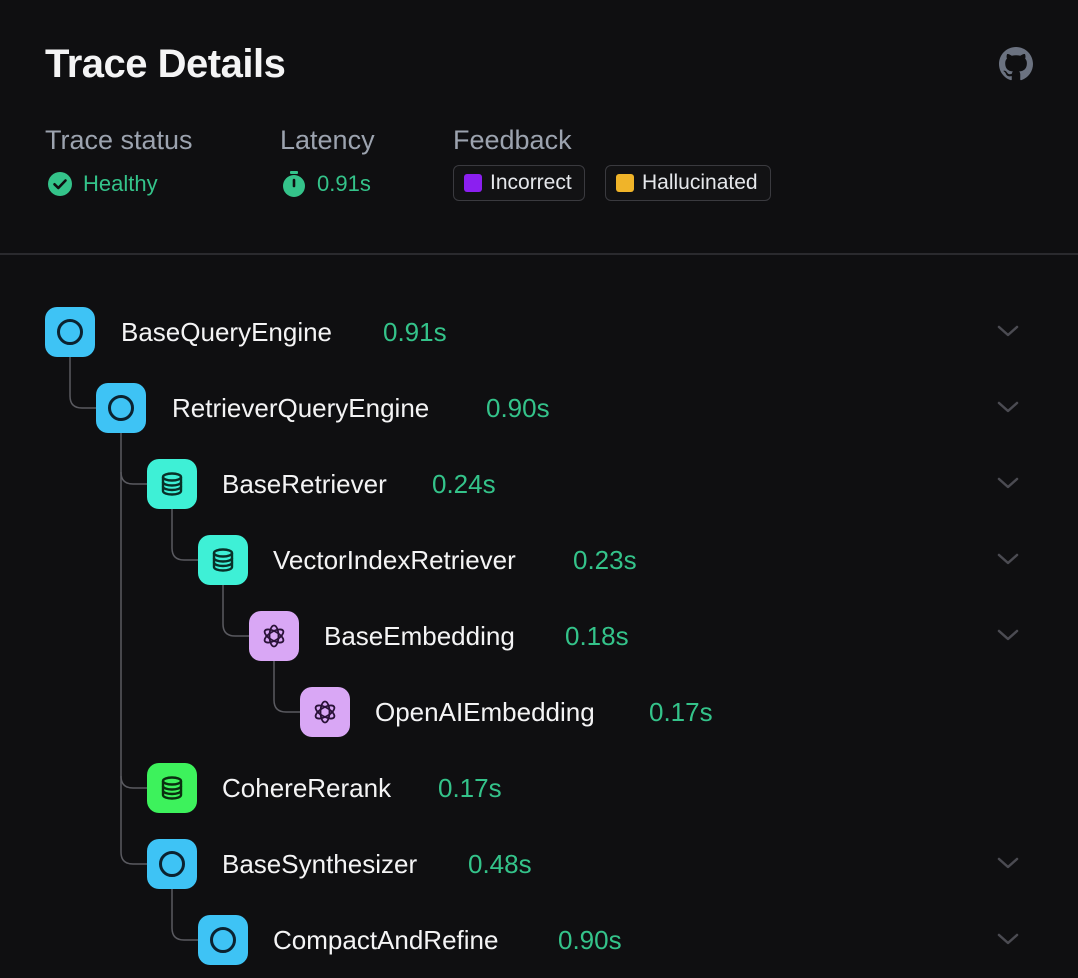 This screenshot has height=978, width=1078. Describe the element at coordinates (539, 332) in the screenshot. I see `span-row: BaseQueryEngine 0.91s` at that location.